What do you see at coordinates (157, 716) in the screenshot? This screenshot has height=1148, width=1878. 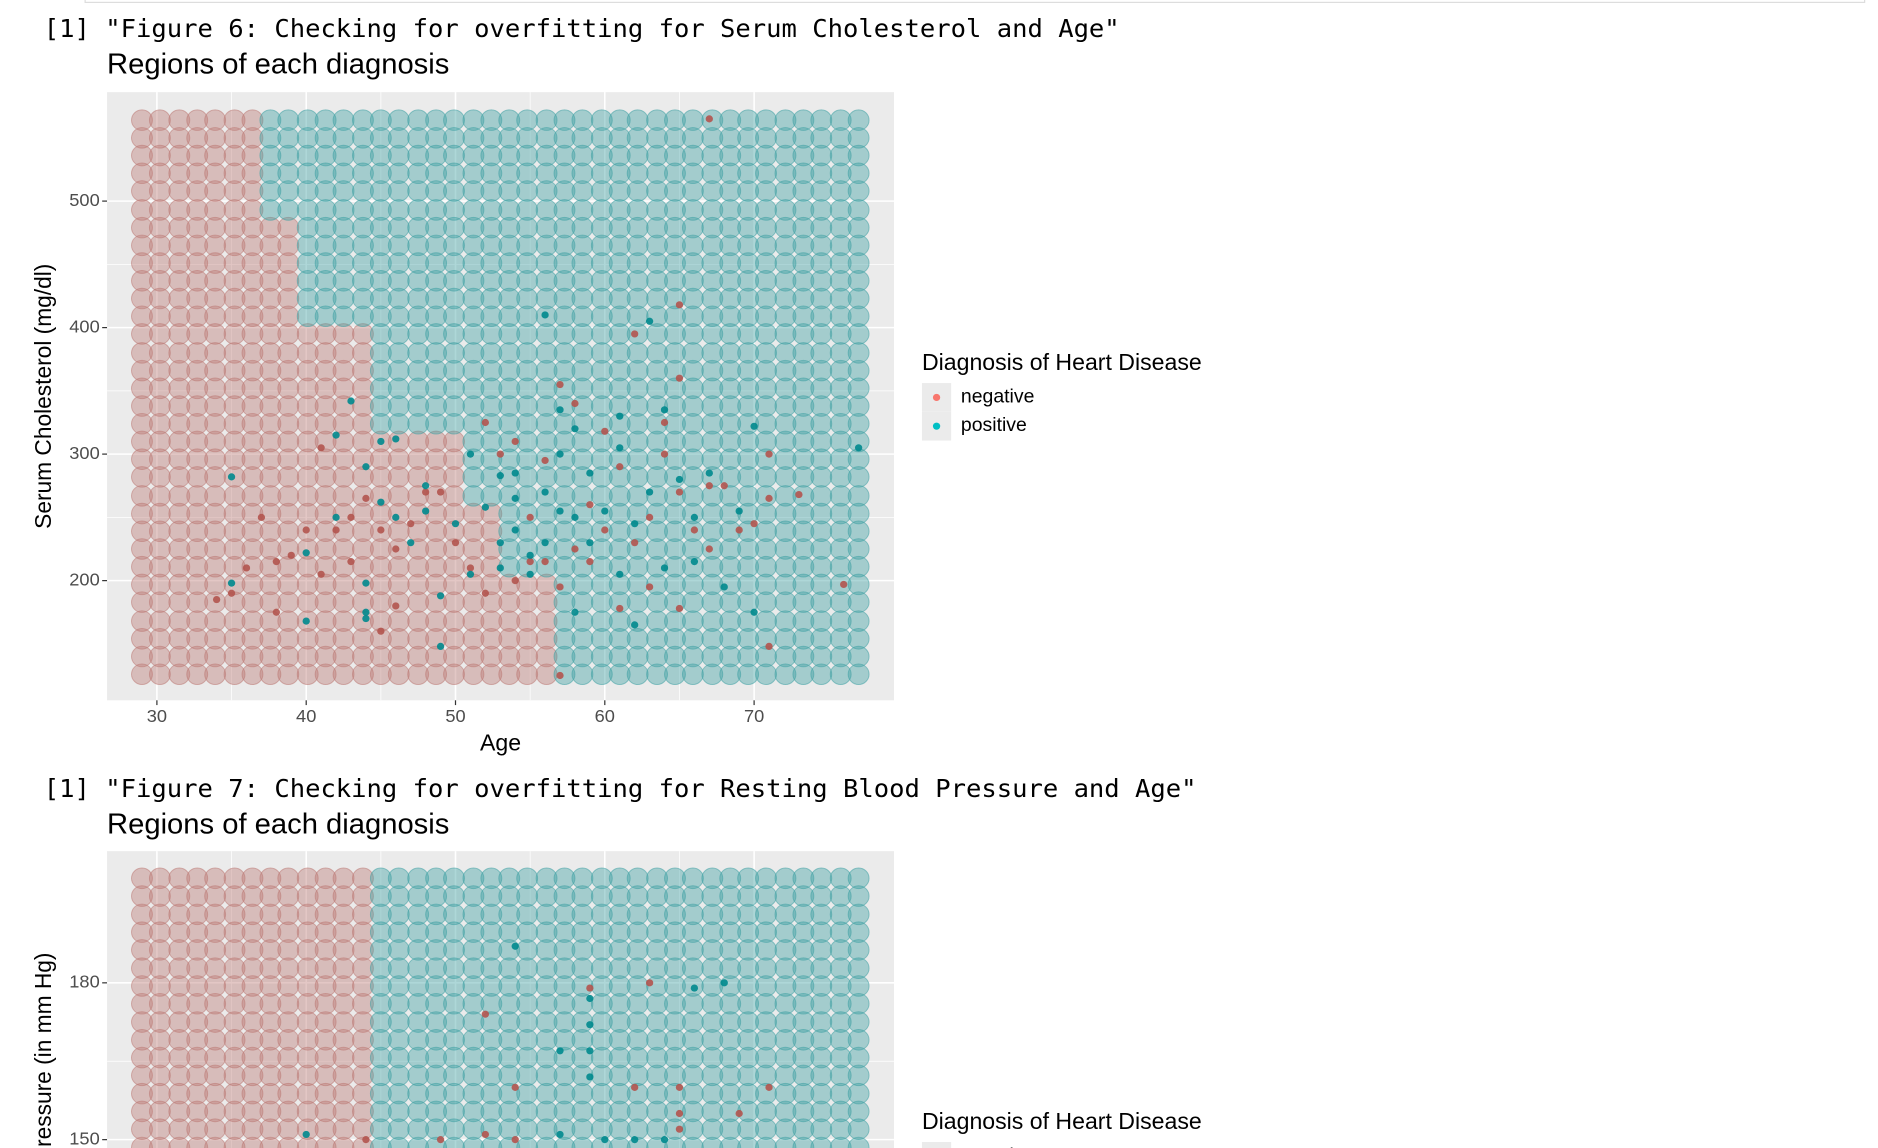 I see `x-tick-label: 30` at bounding box center [157, 716].